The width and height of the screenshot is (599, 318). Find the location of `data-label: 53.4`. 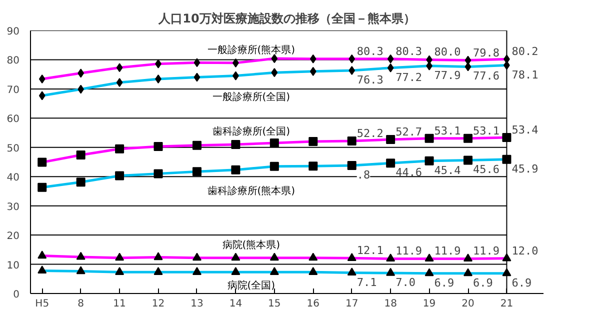

data-label: 53.4 is located at coordinates (525, 129).